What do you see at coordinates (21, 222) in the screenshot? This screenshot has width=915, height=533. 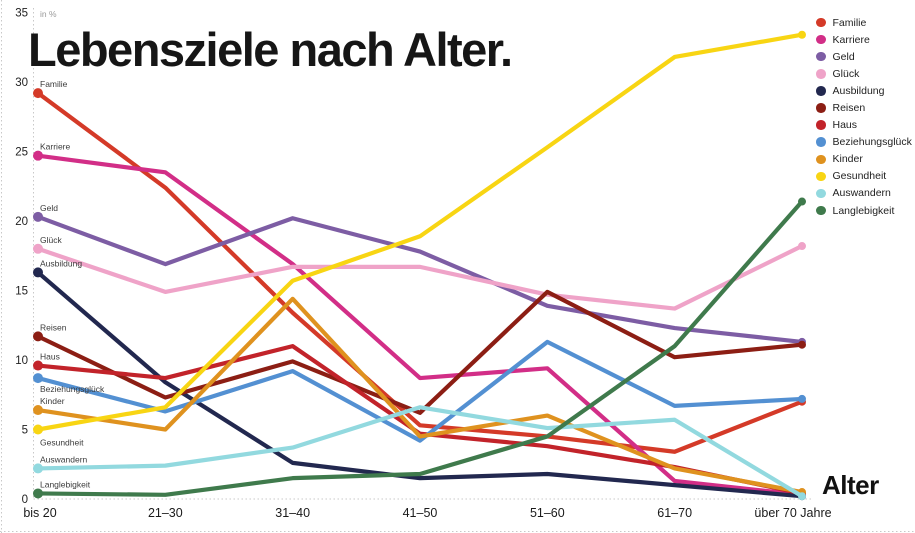 I see `y-tick-label: 20` at bounding box center [21, 222].